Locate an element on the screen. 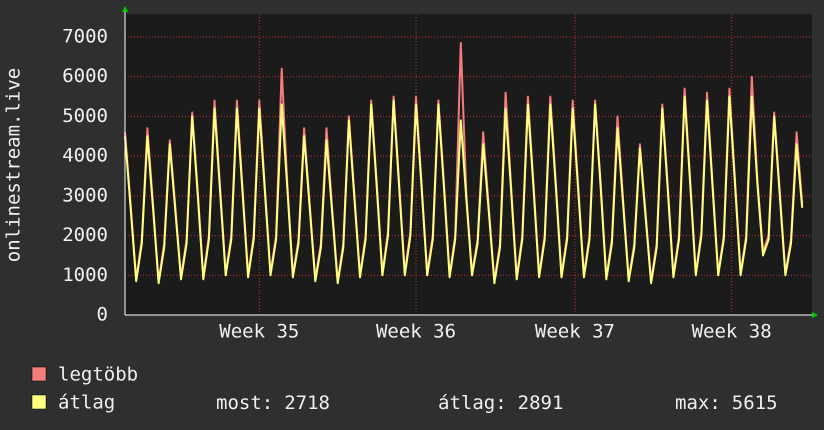 This screenshot has height=430, width=824. stat-value: 5615 is located at coordinates (755, 403).